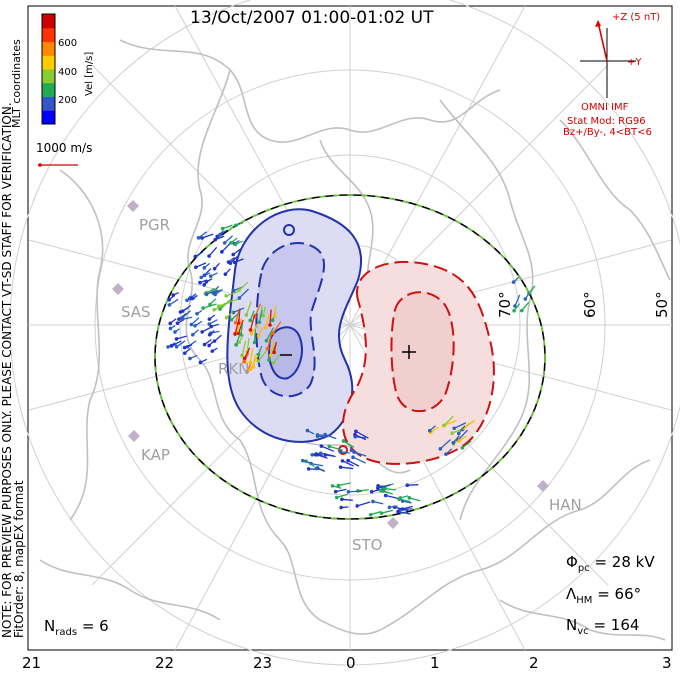  I want to click on phi-symbol: Φ, so click(572, 562).